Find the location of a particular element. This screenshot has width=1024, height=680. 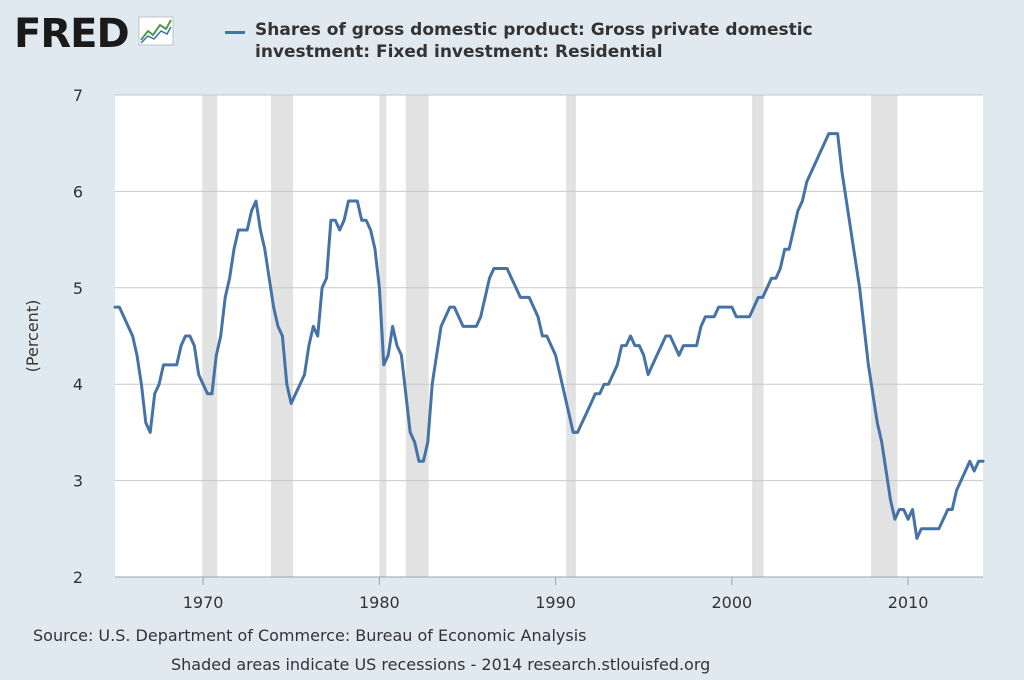

y-tick-label: 2 is located at coordinates (78, 577).